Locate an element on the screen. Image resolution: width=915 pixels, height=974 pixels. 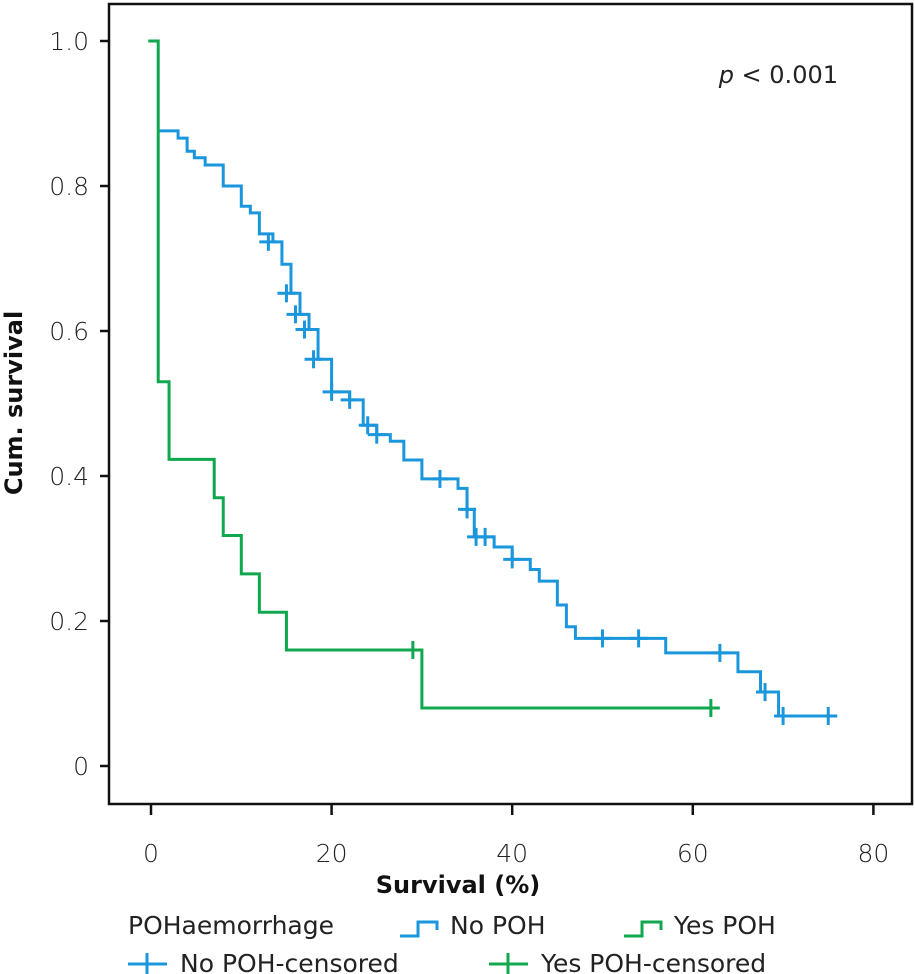
y-tick-label: 1.0 is located at coordinates (69, 41).